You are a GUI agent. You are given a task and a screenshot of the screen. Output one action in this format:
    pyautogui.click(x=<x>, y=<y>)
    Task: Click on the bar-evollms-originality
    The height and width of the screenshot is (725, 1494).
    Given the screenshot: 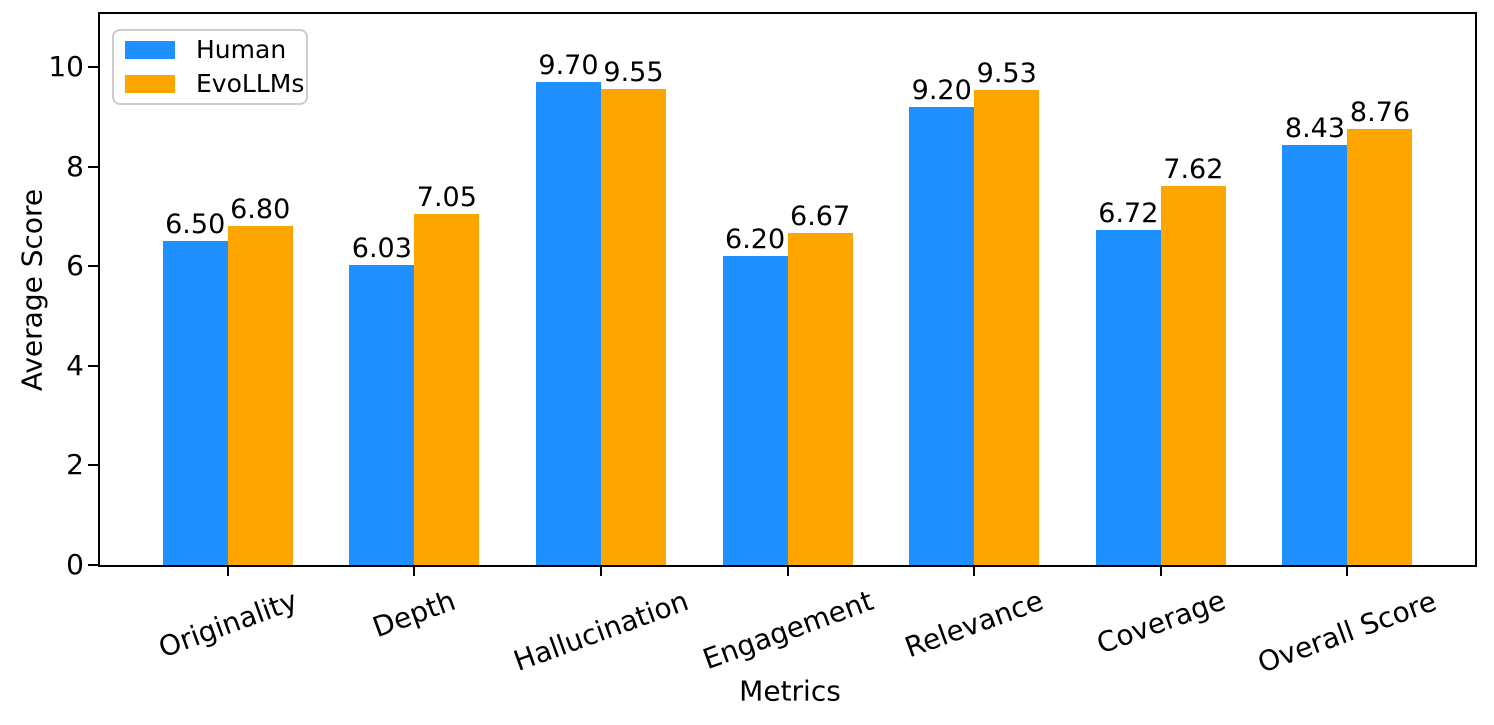 What is the action you would take?
    pyautogui.click(x=260, y=395)
    